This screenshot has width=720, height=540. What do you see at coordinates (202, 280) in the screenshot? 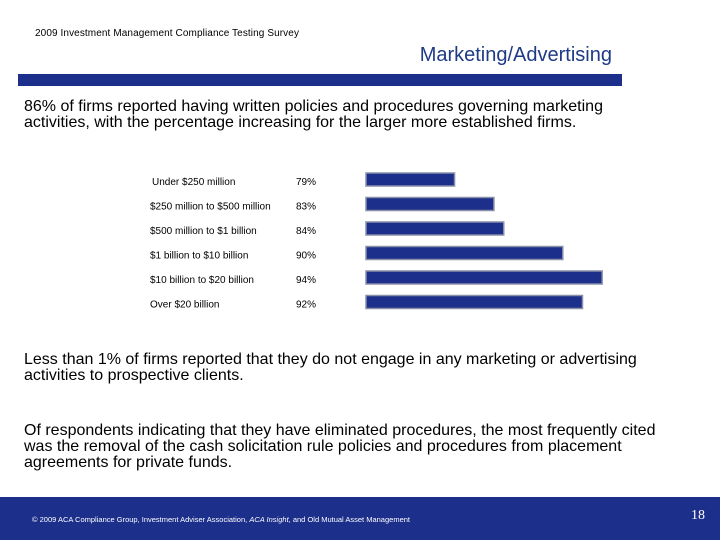
I see `category-label: $10 billion to $20 billion` at bounding box center [202, 280].